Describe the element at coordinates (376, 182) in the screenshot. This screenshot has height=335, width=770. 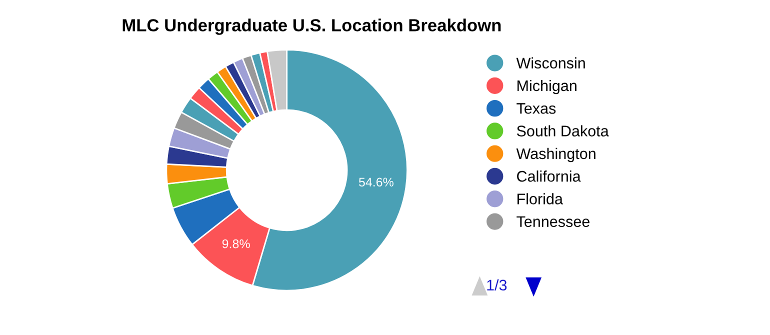
I see `data-label: 54.6%` at that location.